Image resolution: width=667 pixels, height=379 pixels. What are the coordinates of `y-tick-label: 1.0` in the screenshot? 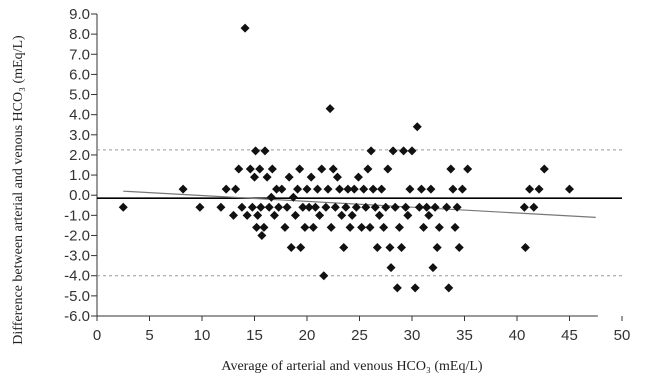 It's located at (79, 175).